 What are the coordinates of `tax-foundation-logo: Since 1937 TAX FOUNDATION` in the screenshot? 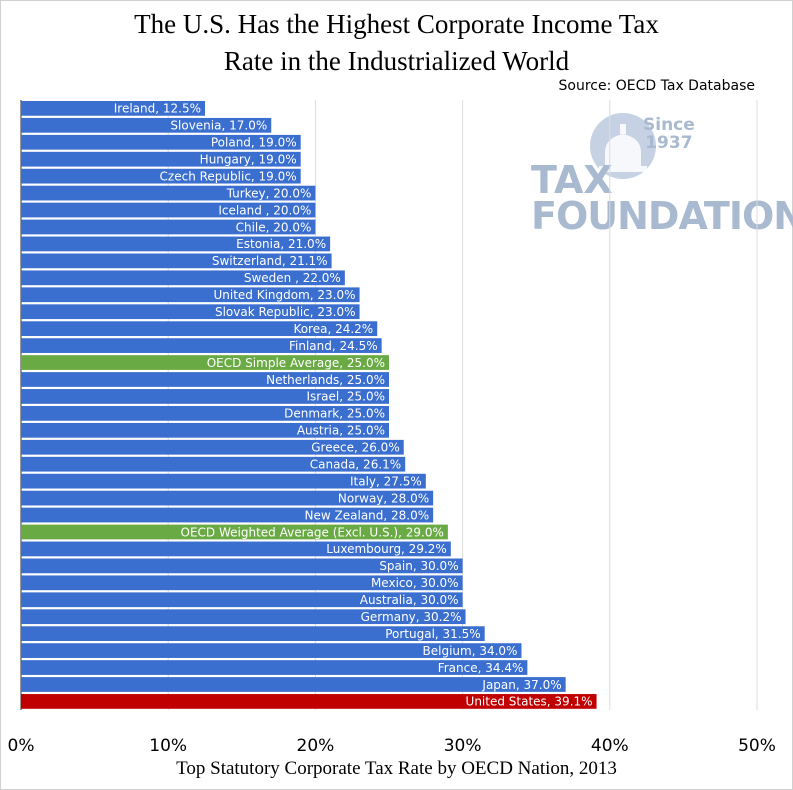 It's located at (659, 173).